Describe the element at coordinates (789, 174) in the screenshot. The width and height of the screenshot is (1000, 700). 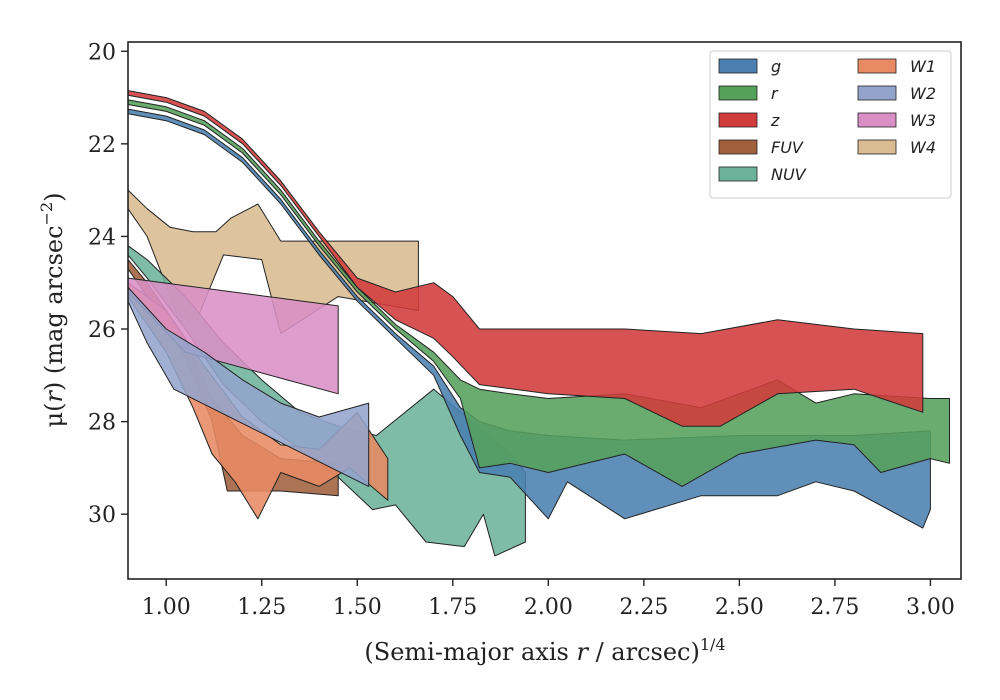
I see `legend-label-nuv: NUV` at that location.